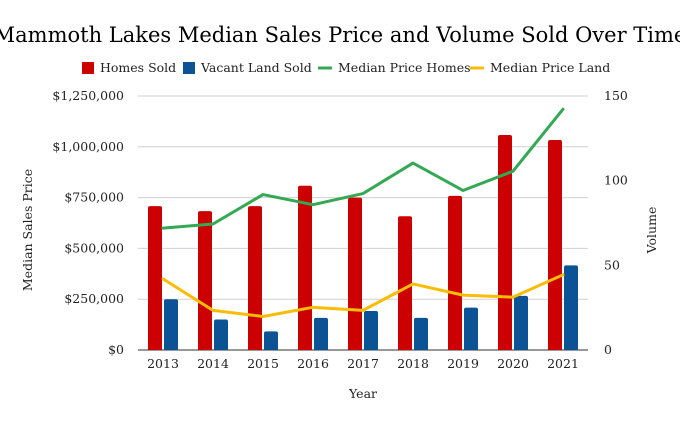 Image resolution: width=680 pixels, height=423 pixels. What do you see at coordinates (616, 95) in the screenshot?
I see `y2-tick-label: 150` at bounding box center [616, 95].